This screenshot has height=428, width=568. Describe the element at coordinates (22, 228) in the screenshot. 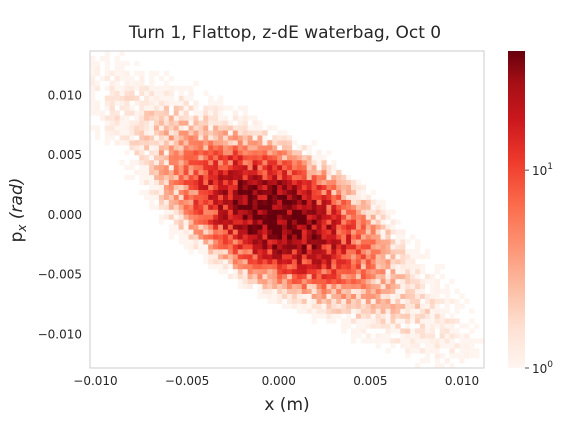

I see `y-axis-label-sub: x` at that location.